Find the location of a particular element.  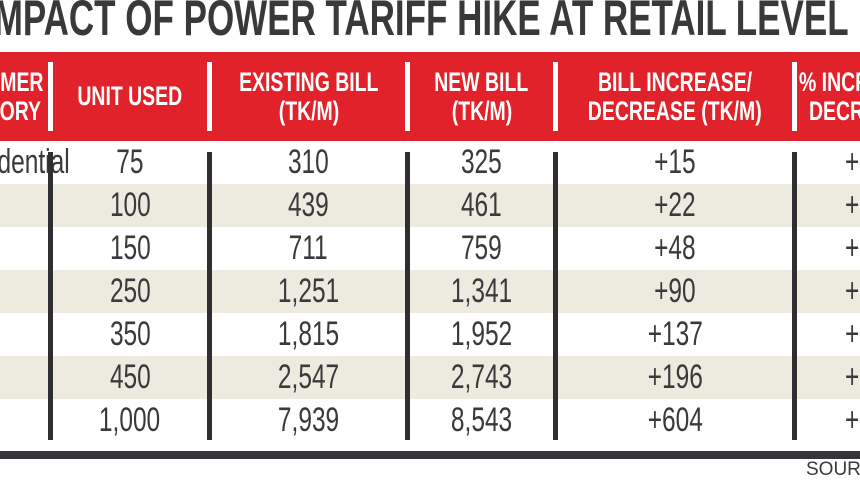

cell-bill-change: +15 is located at coordinates (675, 162).